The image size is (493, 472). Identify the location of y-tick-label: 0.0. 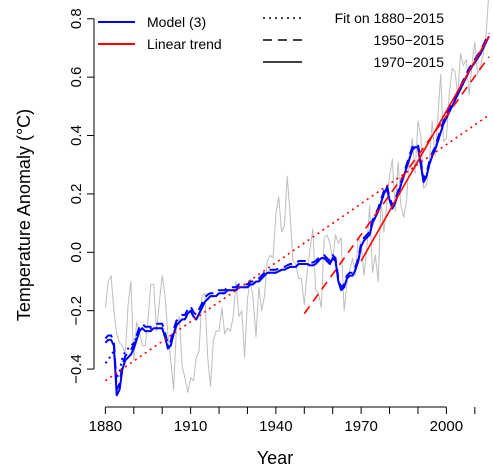
(76, 252).